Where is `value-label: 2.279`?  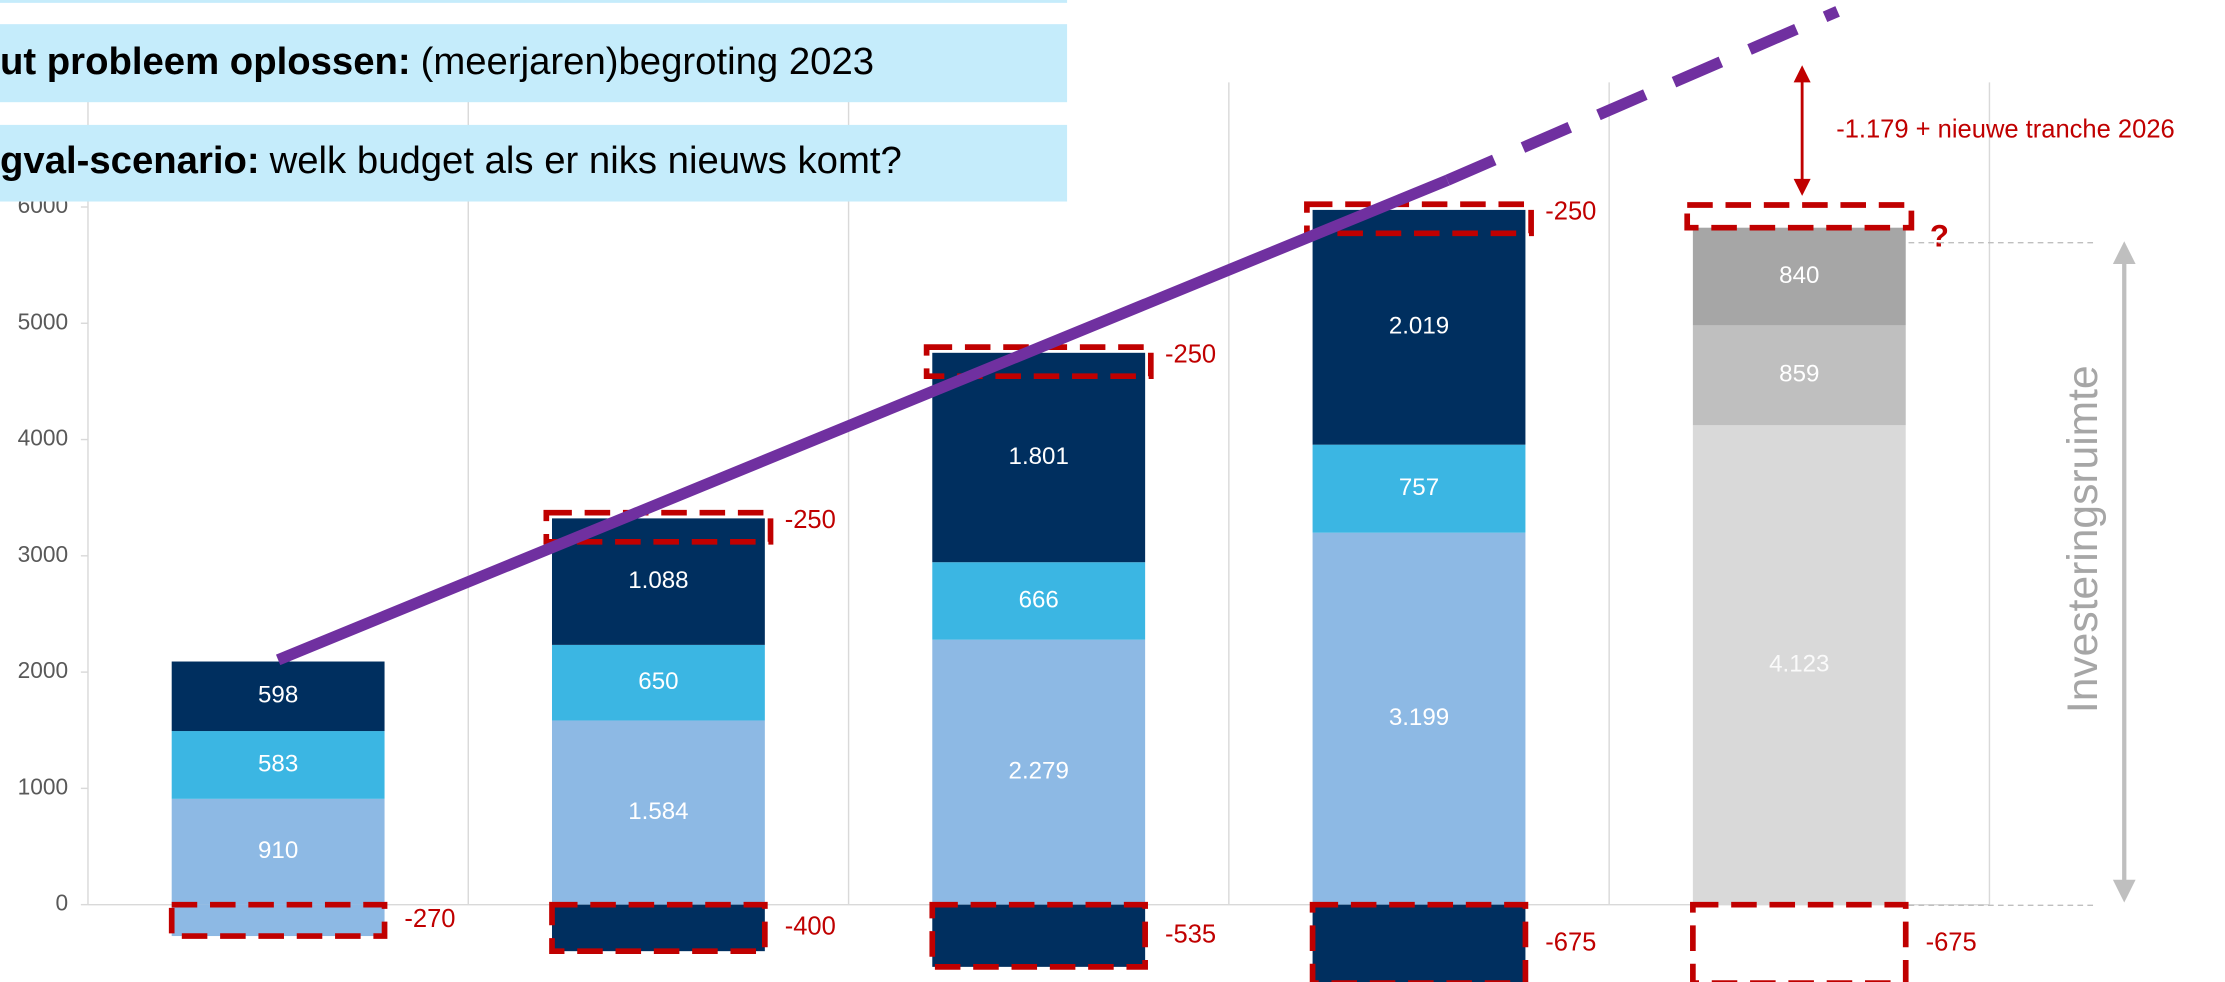 value-label: 2.279 is located at coordinates (1039, 771).